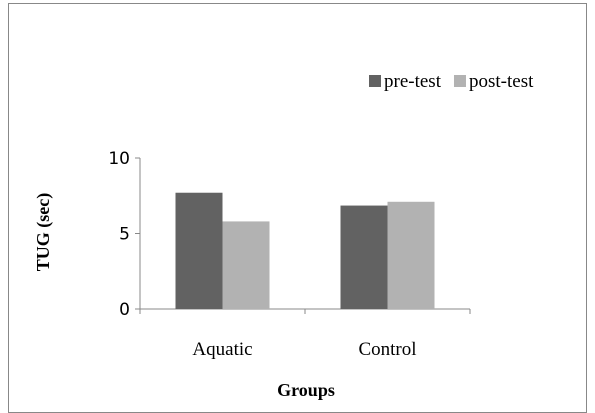  I want to click on legend-label: post-test, so click(501, 81).